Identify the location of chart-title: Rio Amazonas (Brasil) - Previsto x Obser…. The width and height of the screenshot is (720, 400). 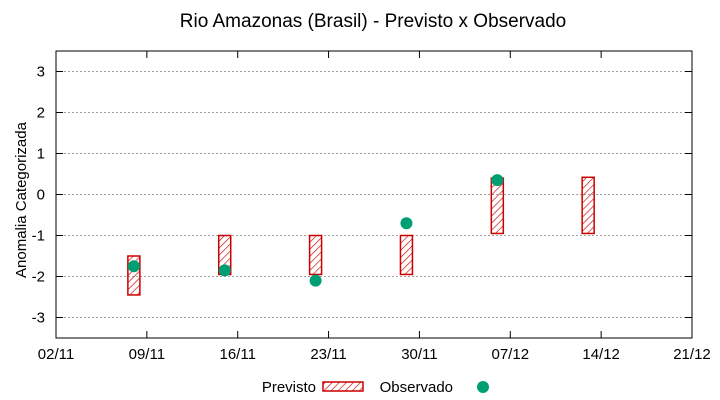
(373, 21).